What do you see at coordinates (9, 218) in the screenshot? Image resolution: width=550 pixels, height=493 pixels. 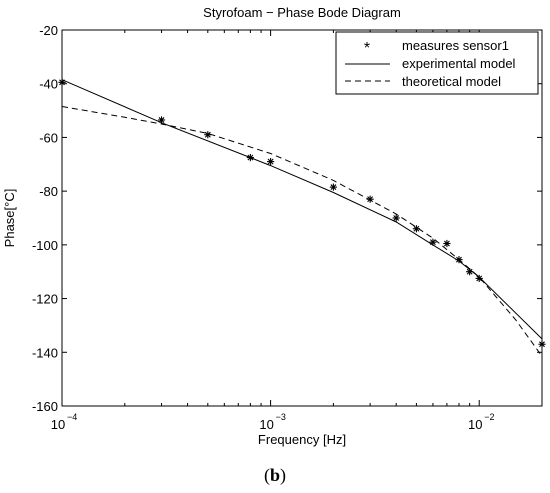 I see `y-axis-label: Phase[°C]` at bounding box center [9, 218].